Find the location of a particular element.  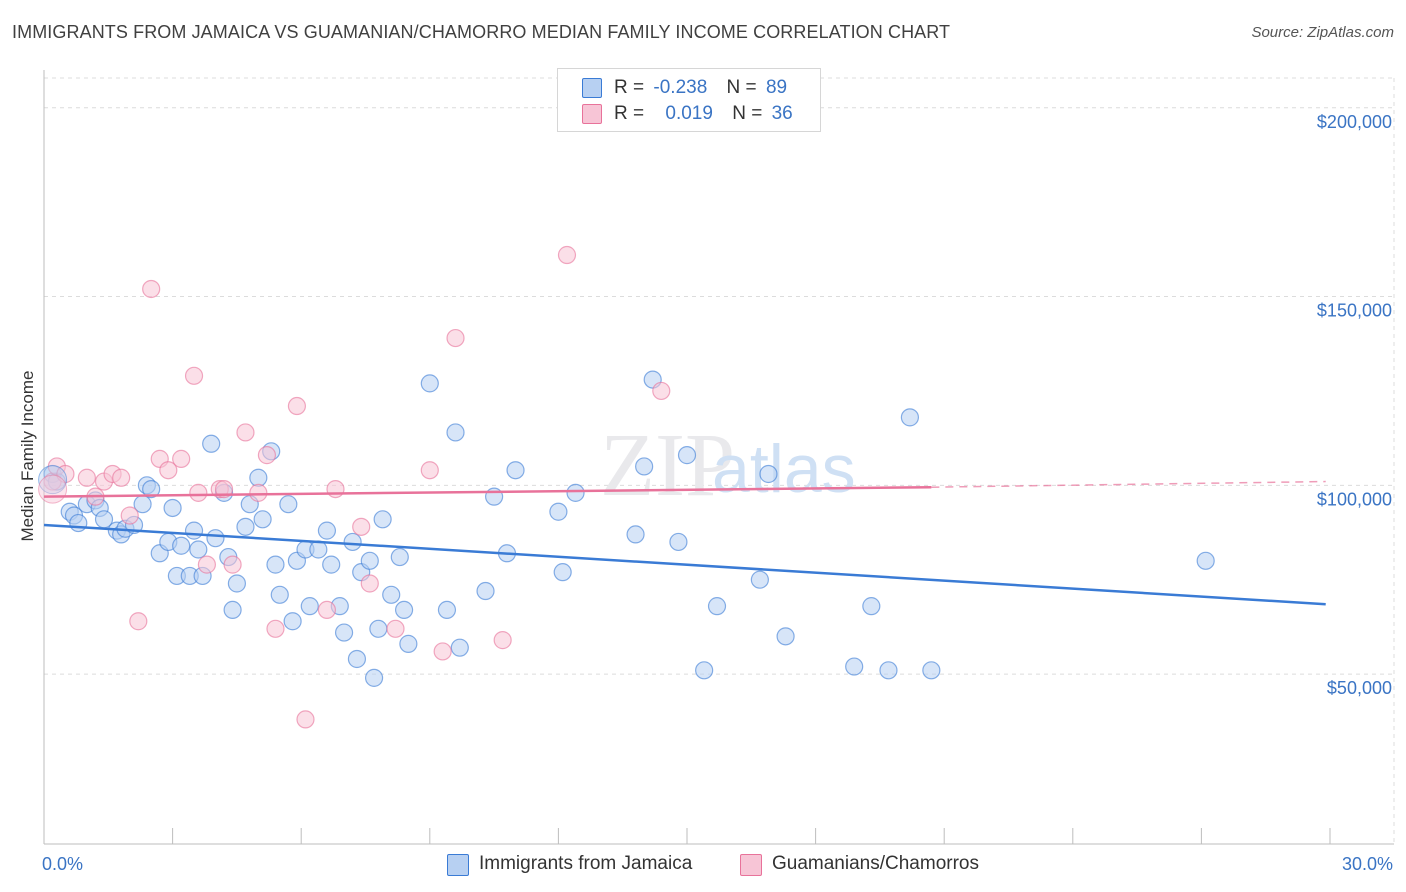

legend-swatch-pink is located at coordinates (592, 114).